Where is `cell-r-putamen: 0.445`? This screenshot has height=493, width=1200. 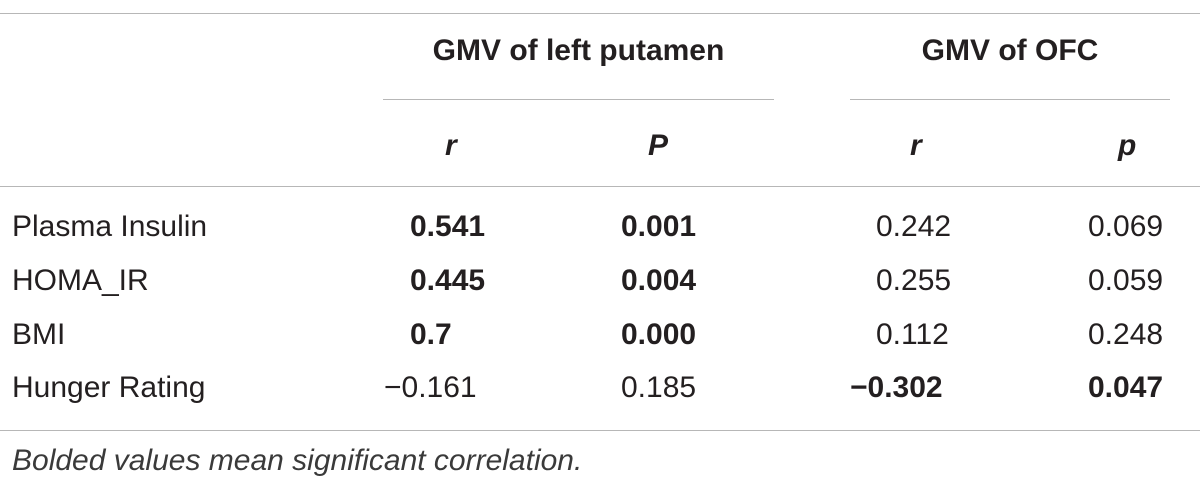 cell-r-putamen: 0.445 is located at coordinates (448, 280).